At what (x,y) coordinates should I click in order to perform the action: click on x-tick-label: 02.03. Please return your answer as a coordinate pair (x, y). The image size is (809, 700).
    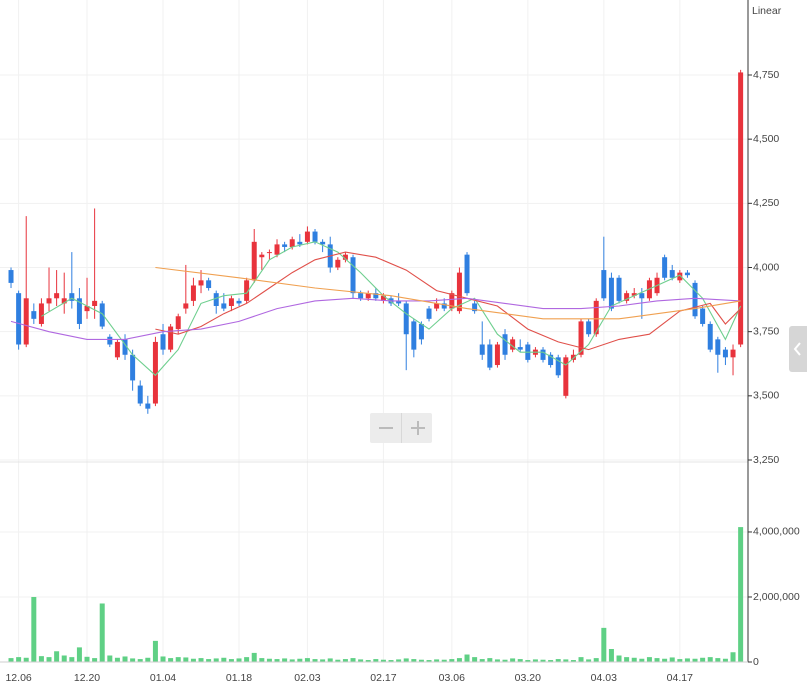
    Looking at the image, I should click on (307, 678).